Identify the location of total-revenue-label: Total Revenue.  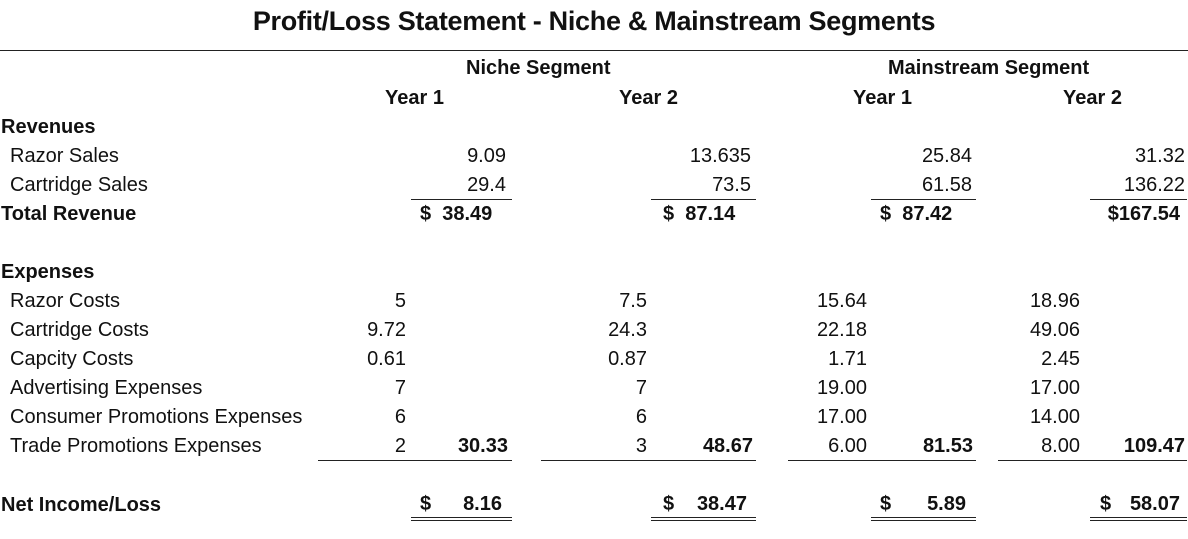
(69, 214).